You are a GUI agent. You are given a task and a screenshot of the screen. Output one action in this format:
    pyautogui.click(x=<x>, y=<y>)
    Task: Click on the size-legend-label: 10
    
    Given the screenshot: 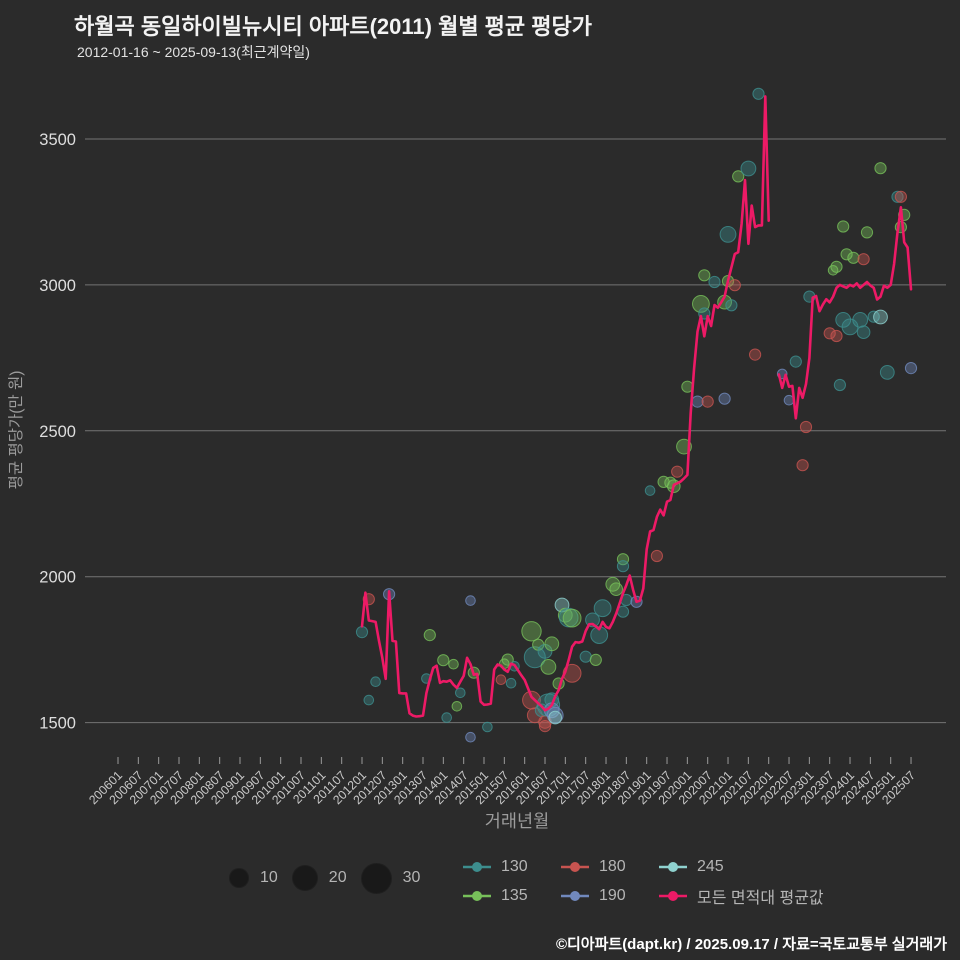 What is the action you would take?
    pyautogui.click(x=269, y=877)
    